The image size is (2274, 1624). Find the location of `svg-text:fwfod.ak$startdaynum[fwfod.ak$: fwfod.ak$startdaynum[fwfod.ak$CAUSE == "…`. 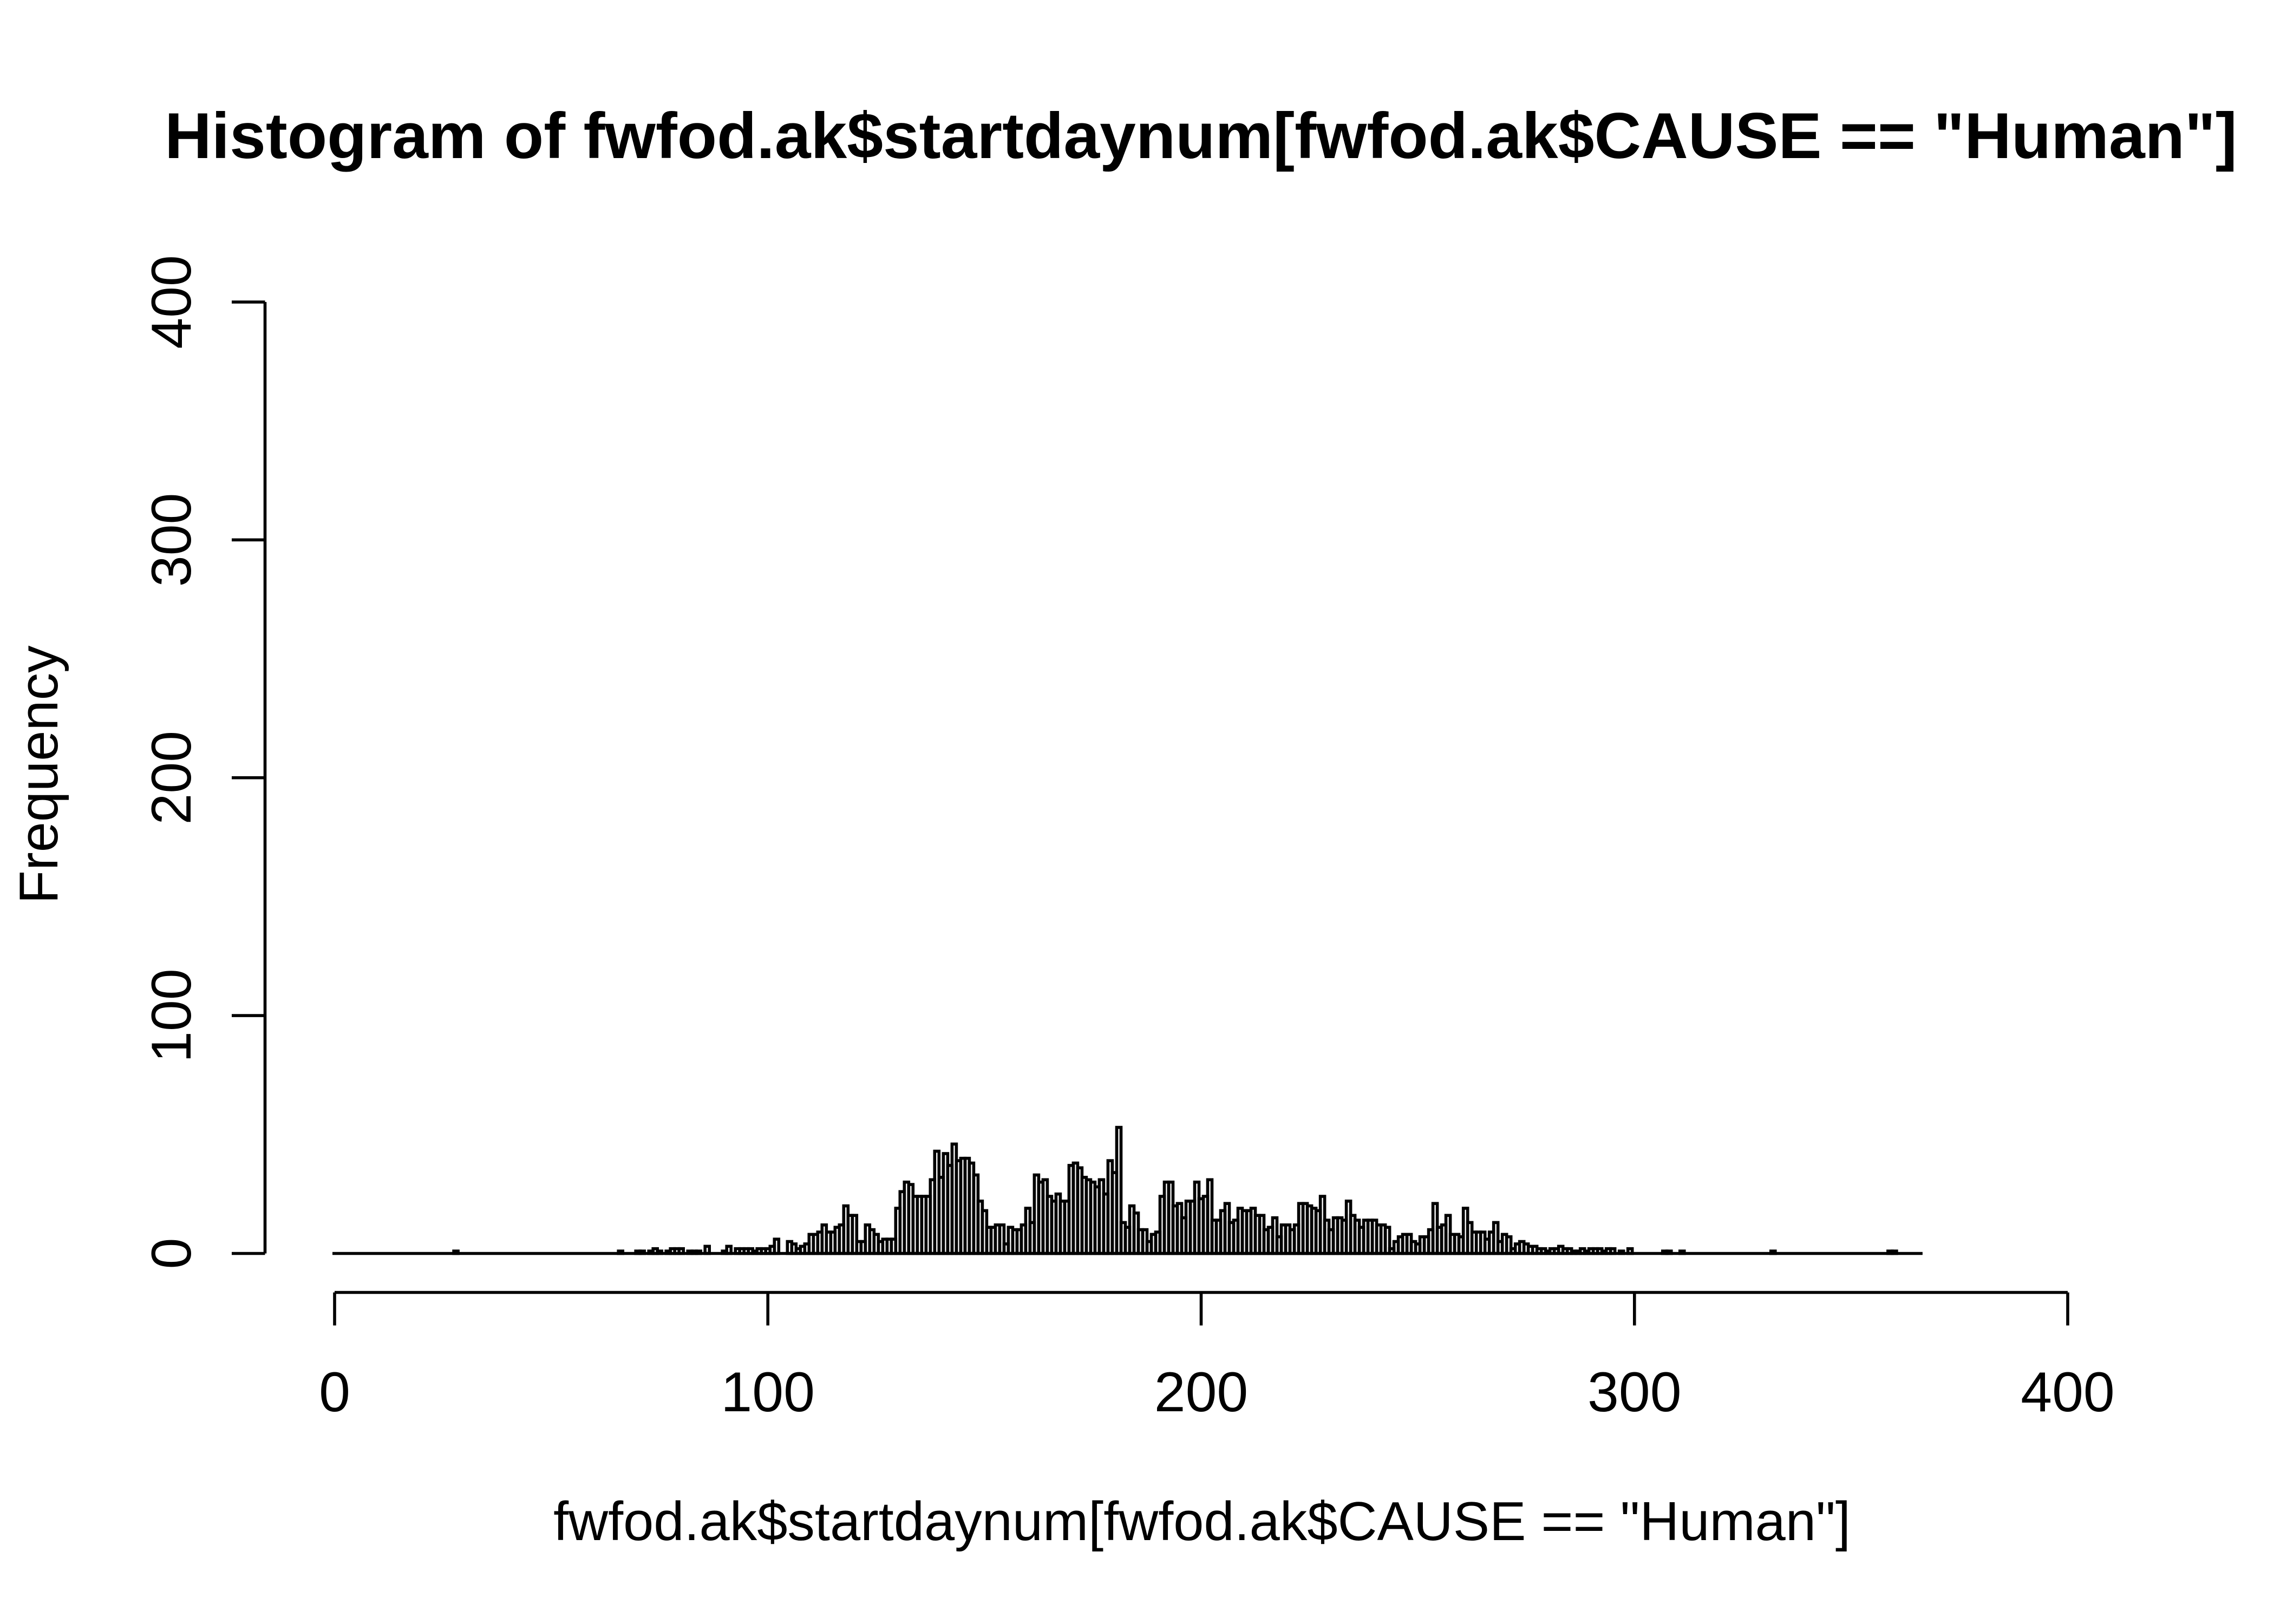

svg-text:fwfod.ak$startdaynum[fwfod.ak$: fwfod.ak$startdaynum[fwfod.ak$CAUSE == "… is located at coordinates (1202, 1521).